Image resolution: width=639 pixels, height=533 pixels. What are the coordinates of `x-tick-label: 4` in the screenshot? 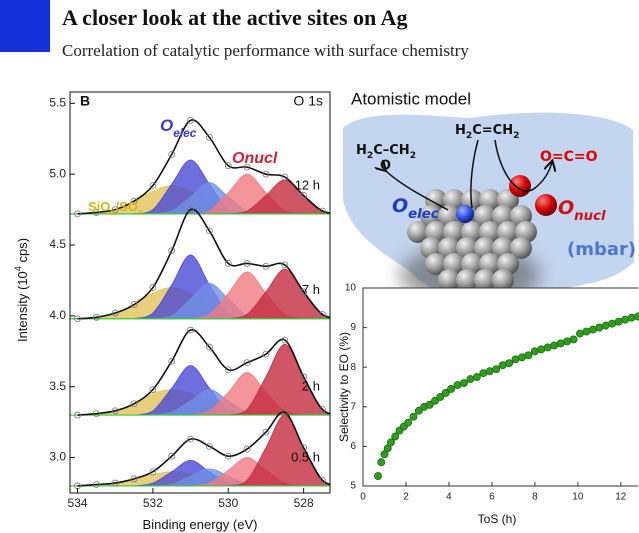 It's located at (449, 497).